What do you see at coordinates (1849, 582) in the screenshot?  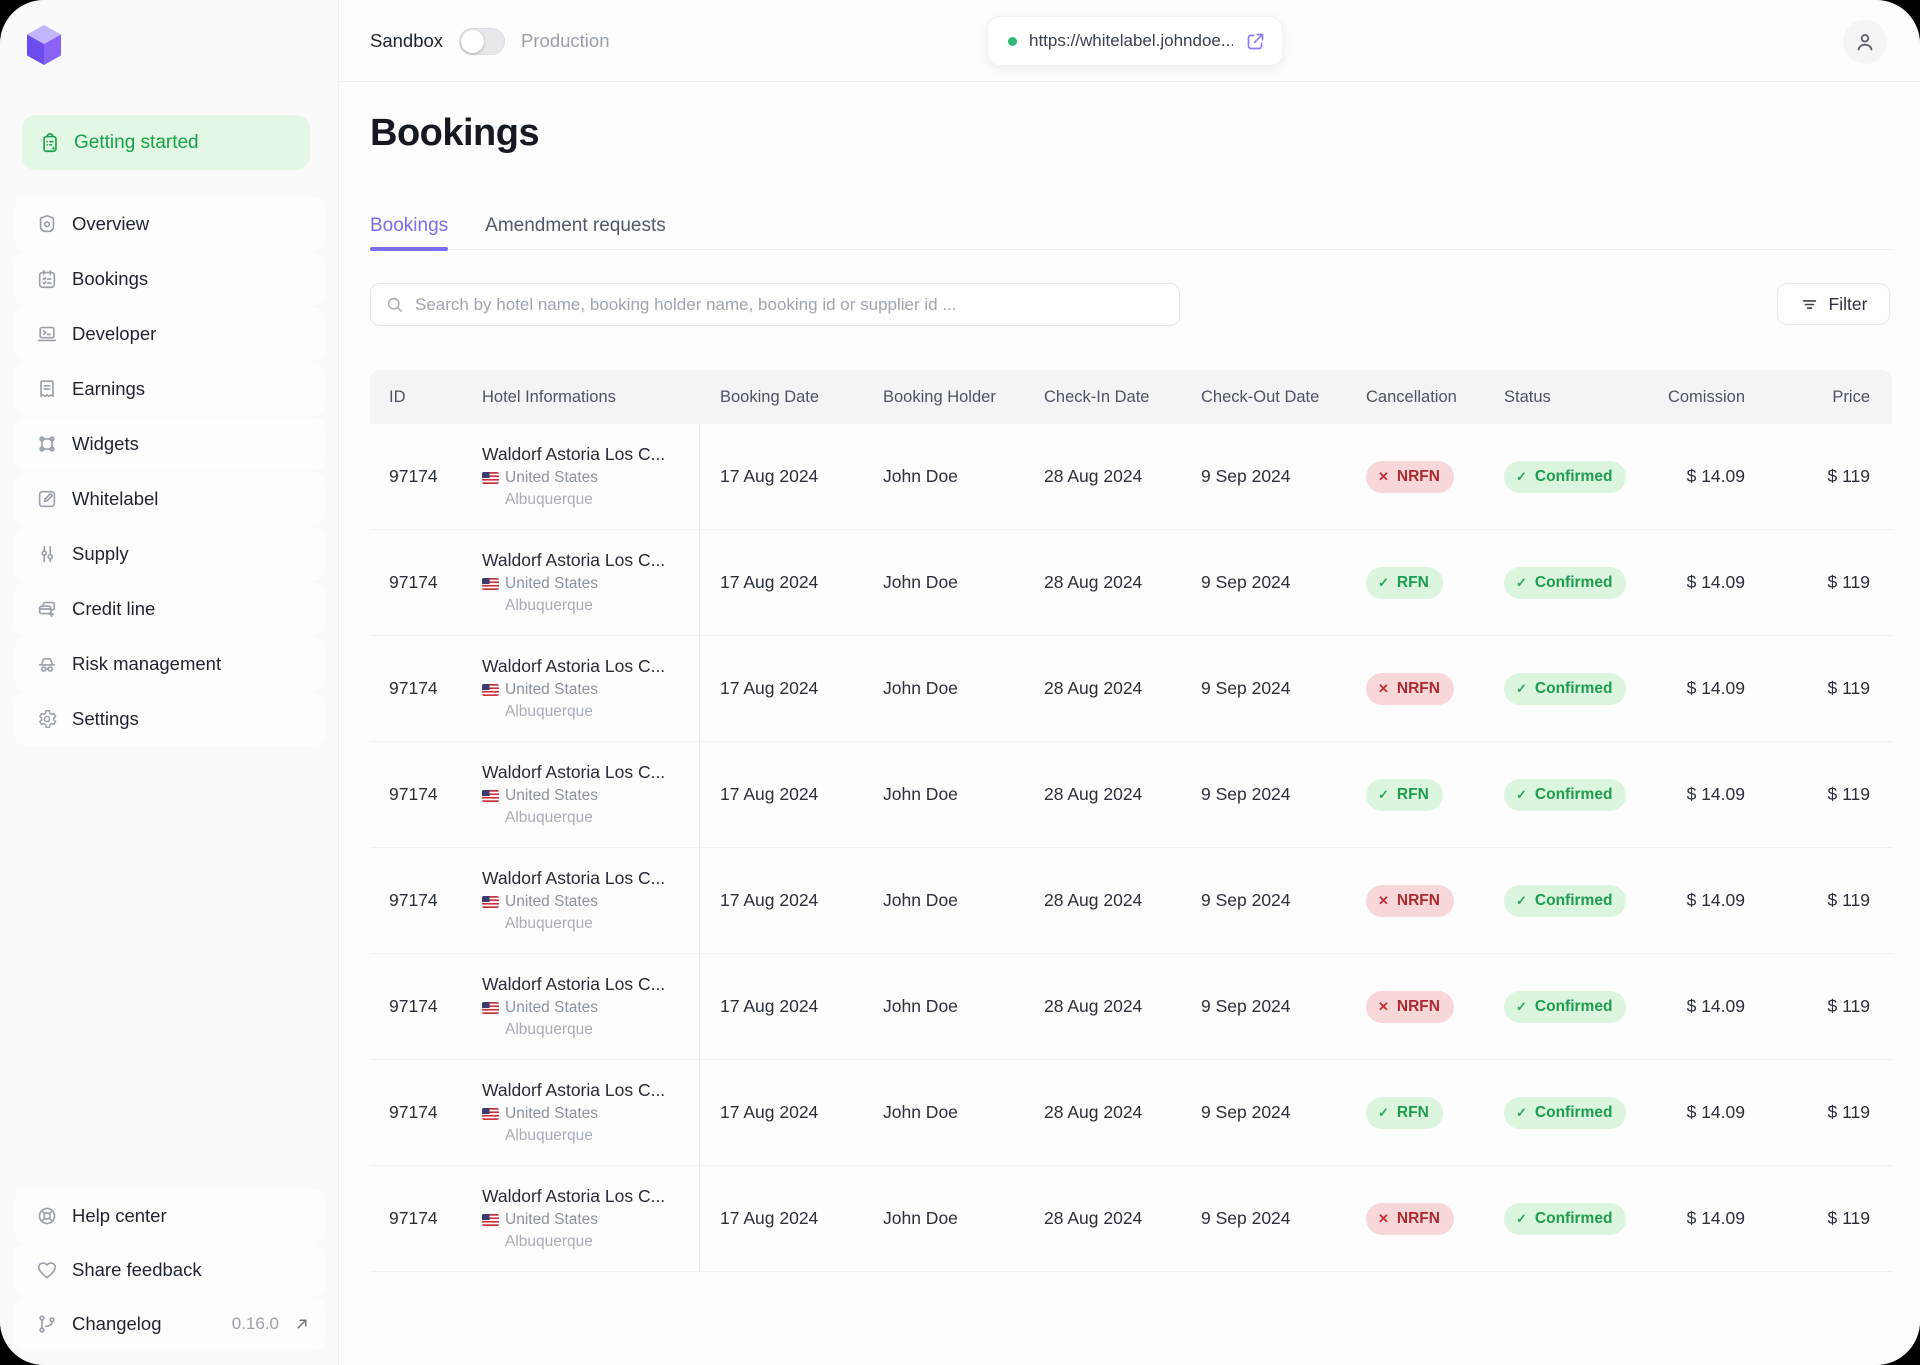 I see `price: $ 119` at bounding box center [1849, 582].